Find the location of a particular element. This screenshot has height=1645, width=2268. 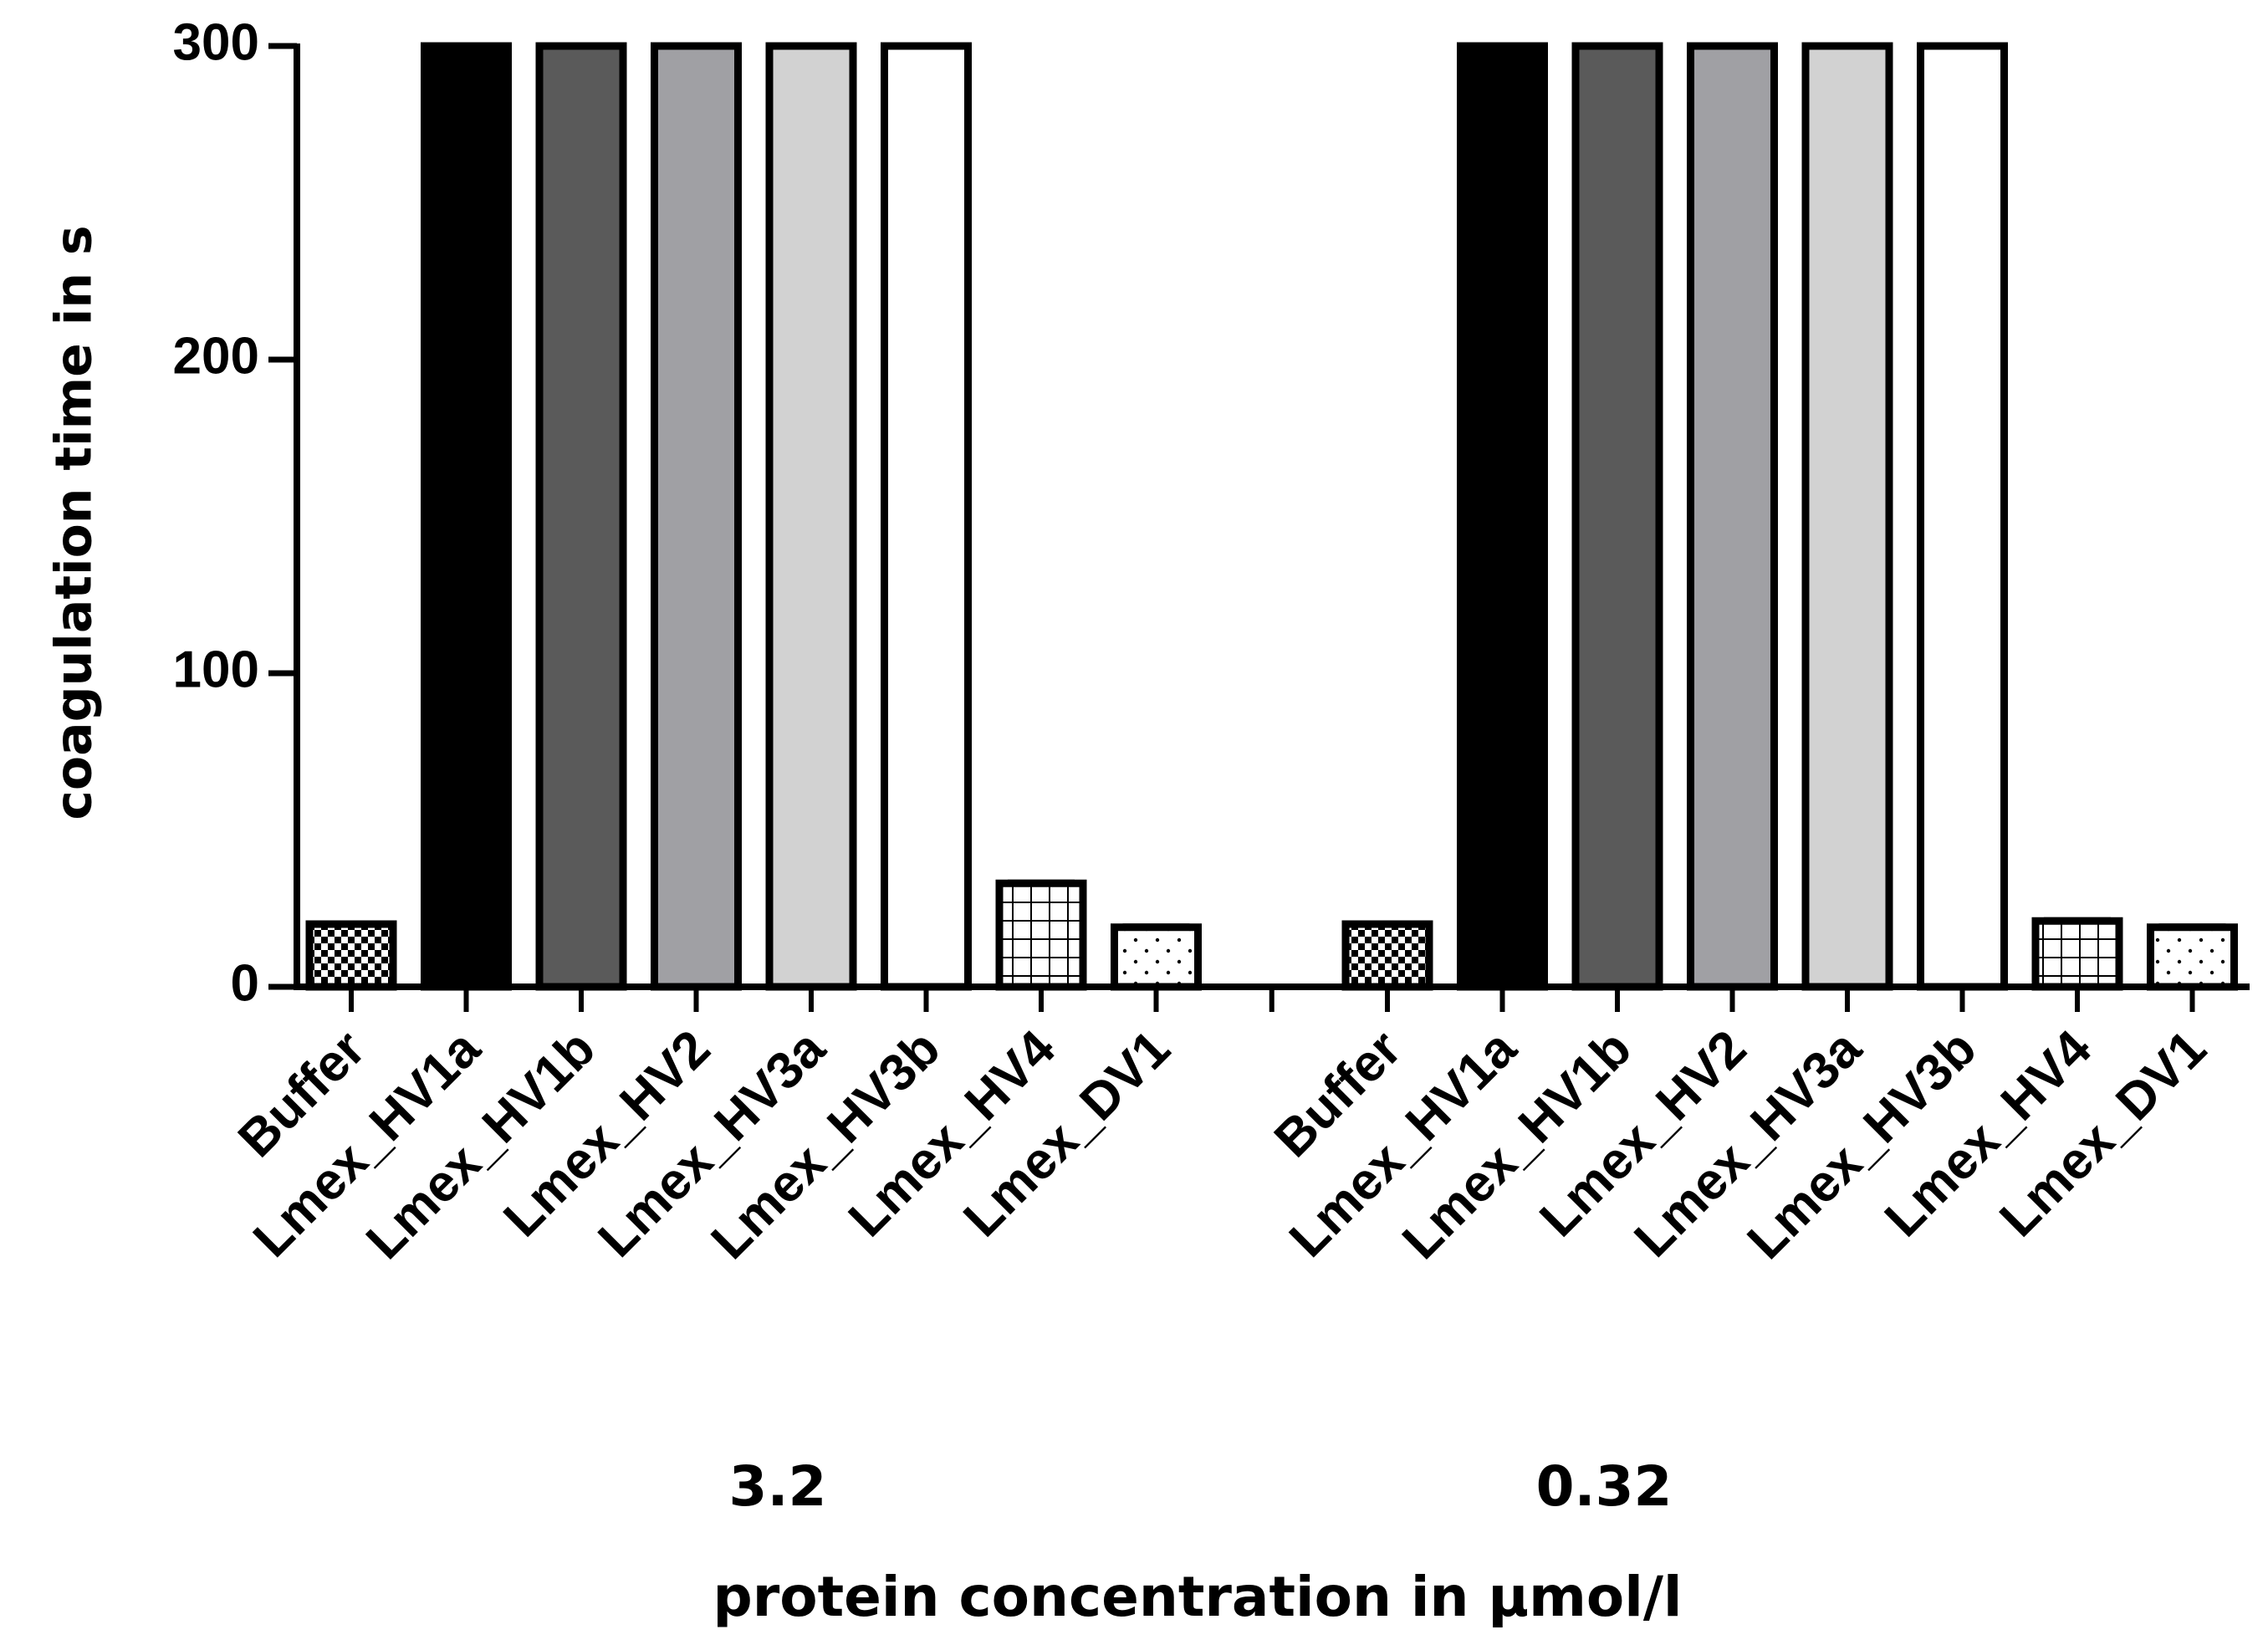

bar-g1-lmex-hv3b is located at coordinates (926, 516).